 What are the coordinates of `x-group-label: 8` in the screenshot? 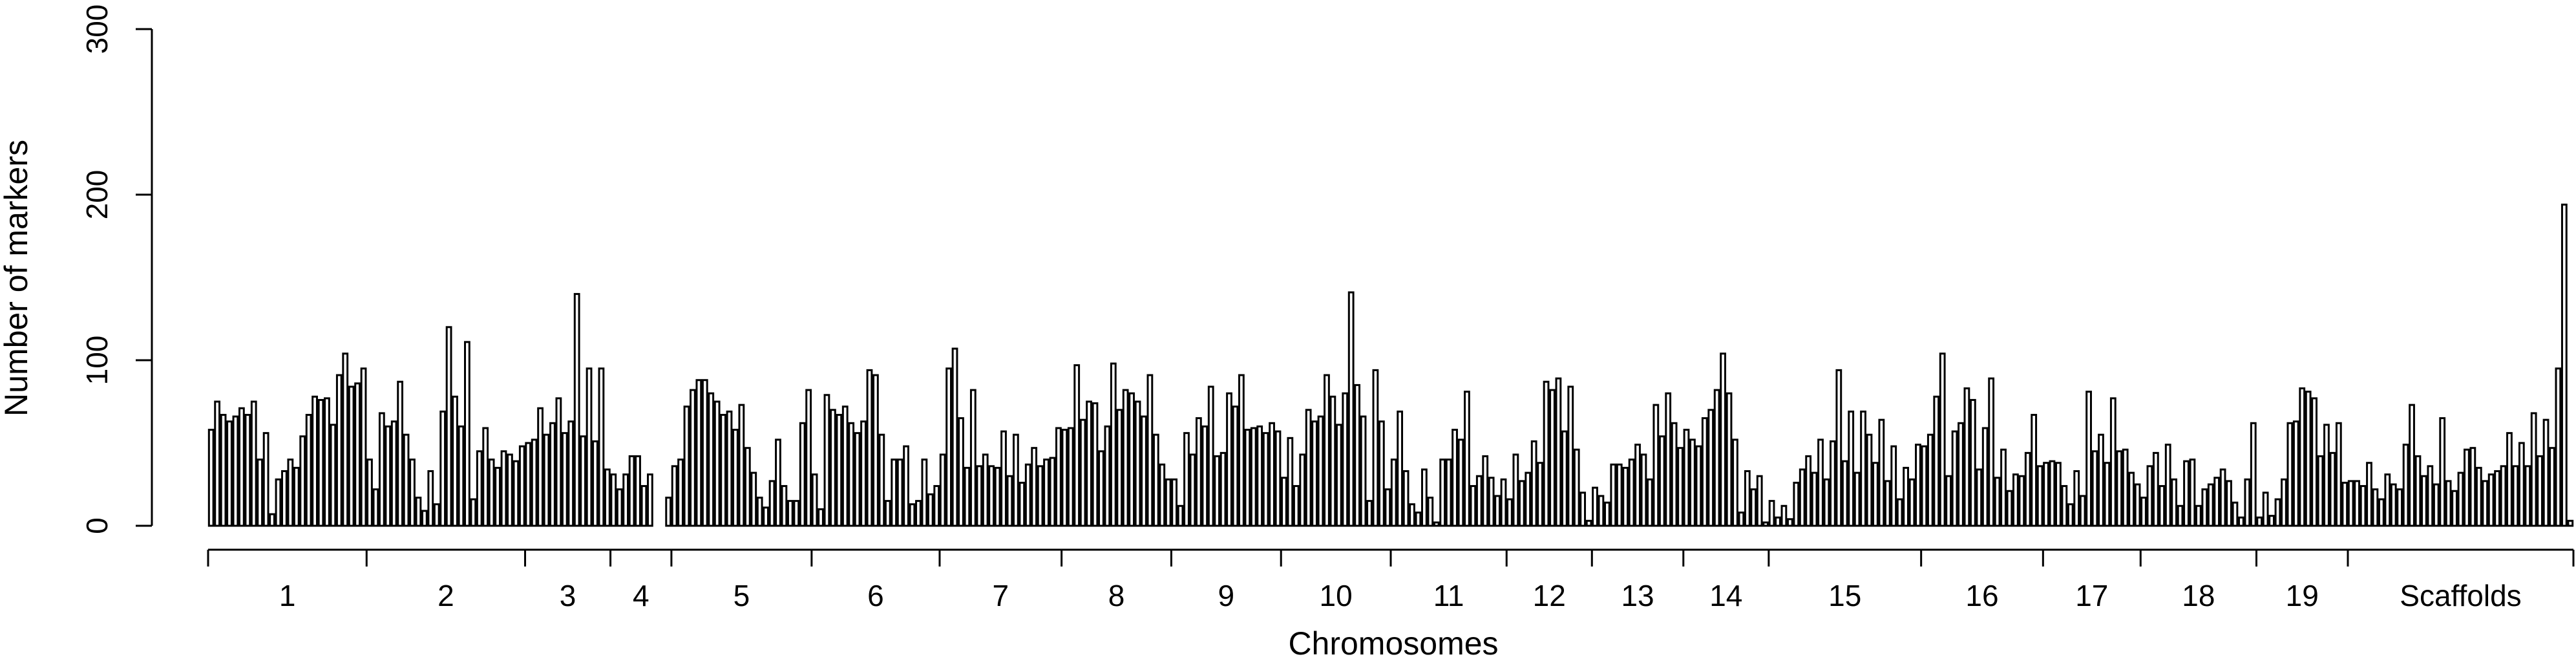 It's located at (1116, 596).